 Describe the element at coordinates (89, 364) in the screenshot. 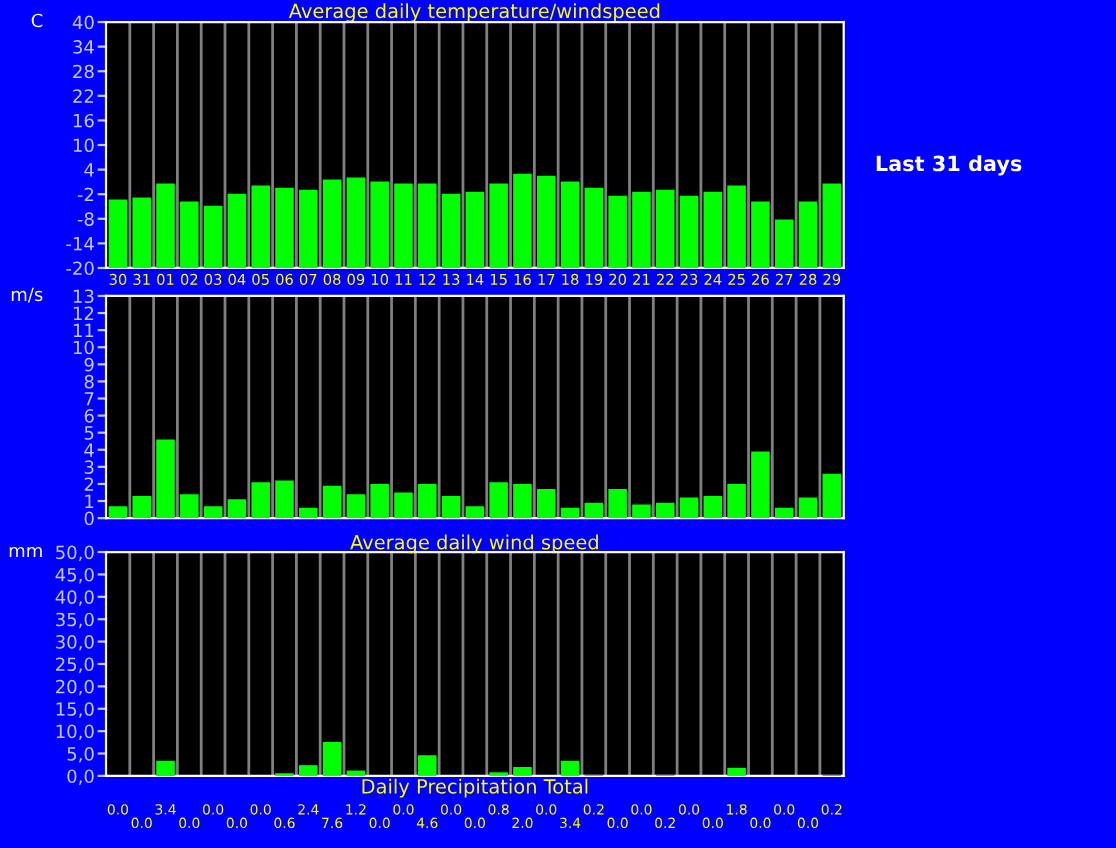

I see `y-tick-label: 9` at that location.